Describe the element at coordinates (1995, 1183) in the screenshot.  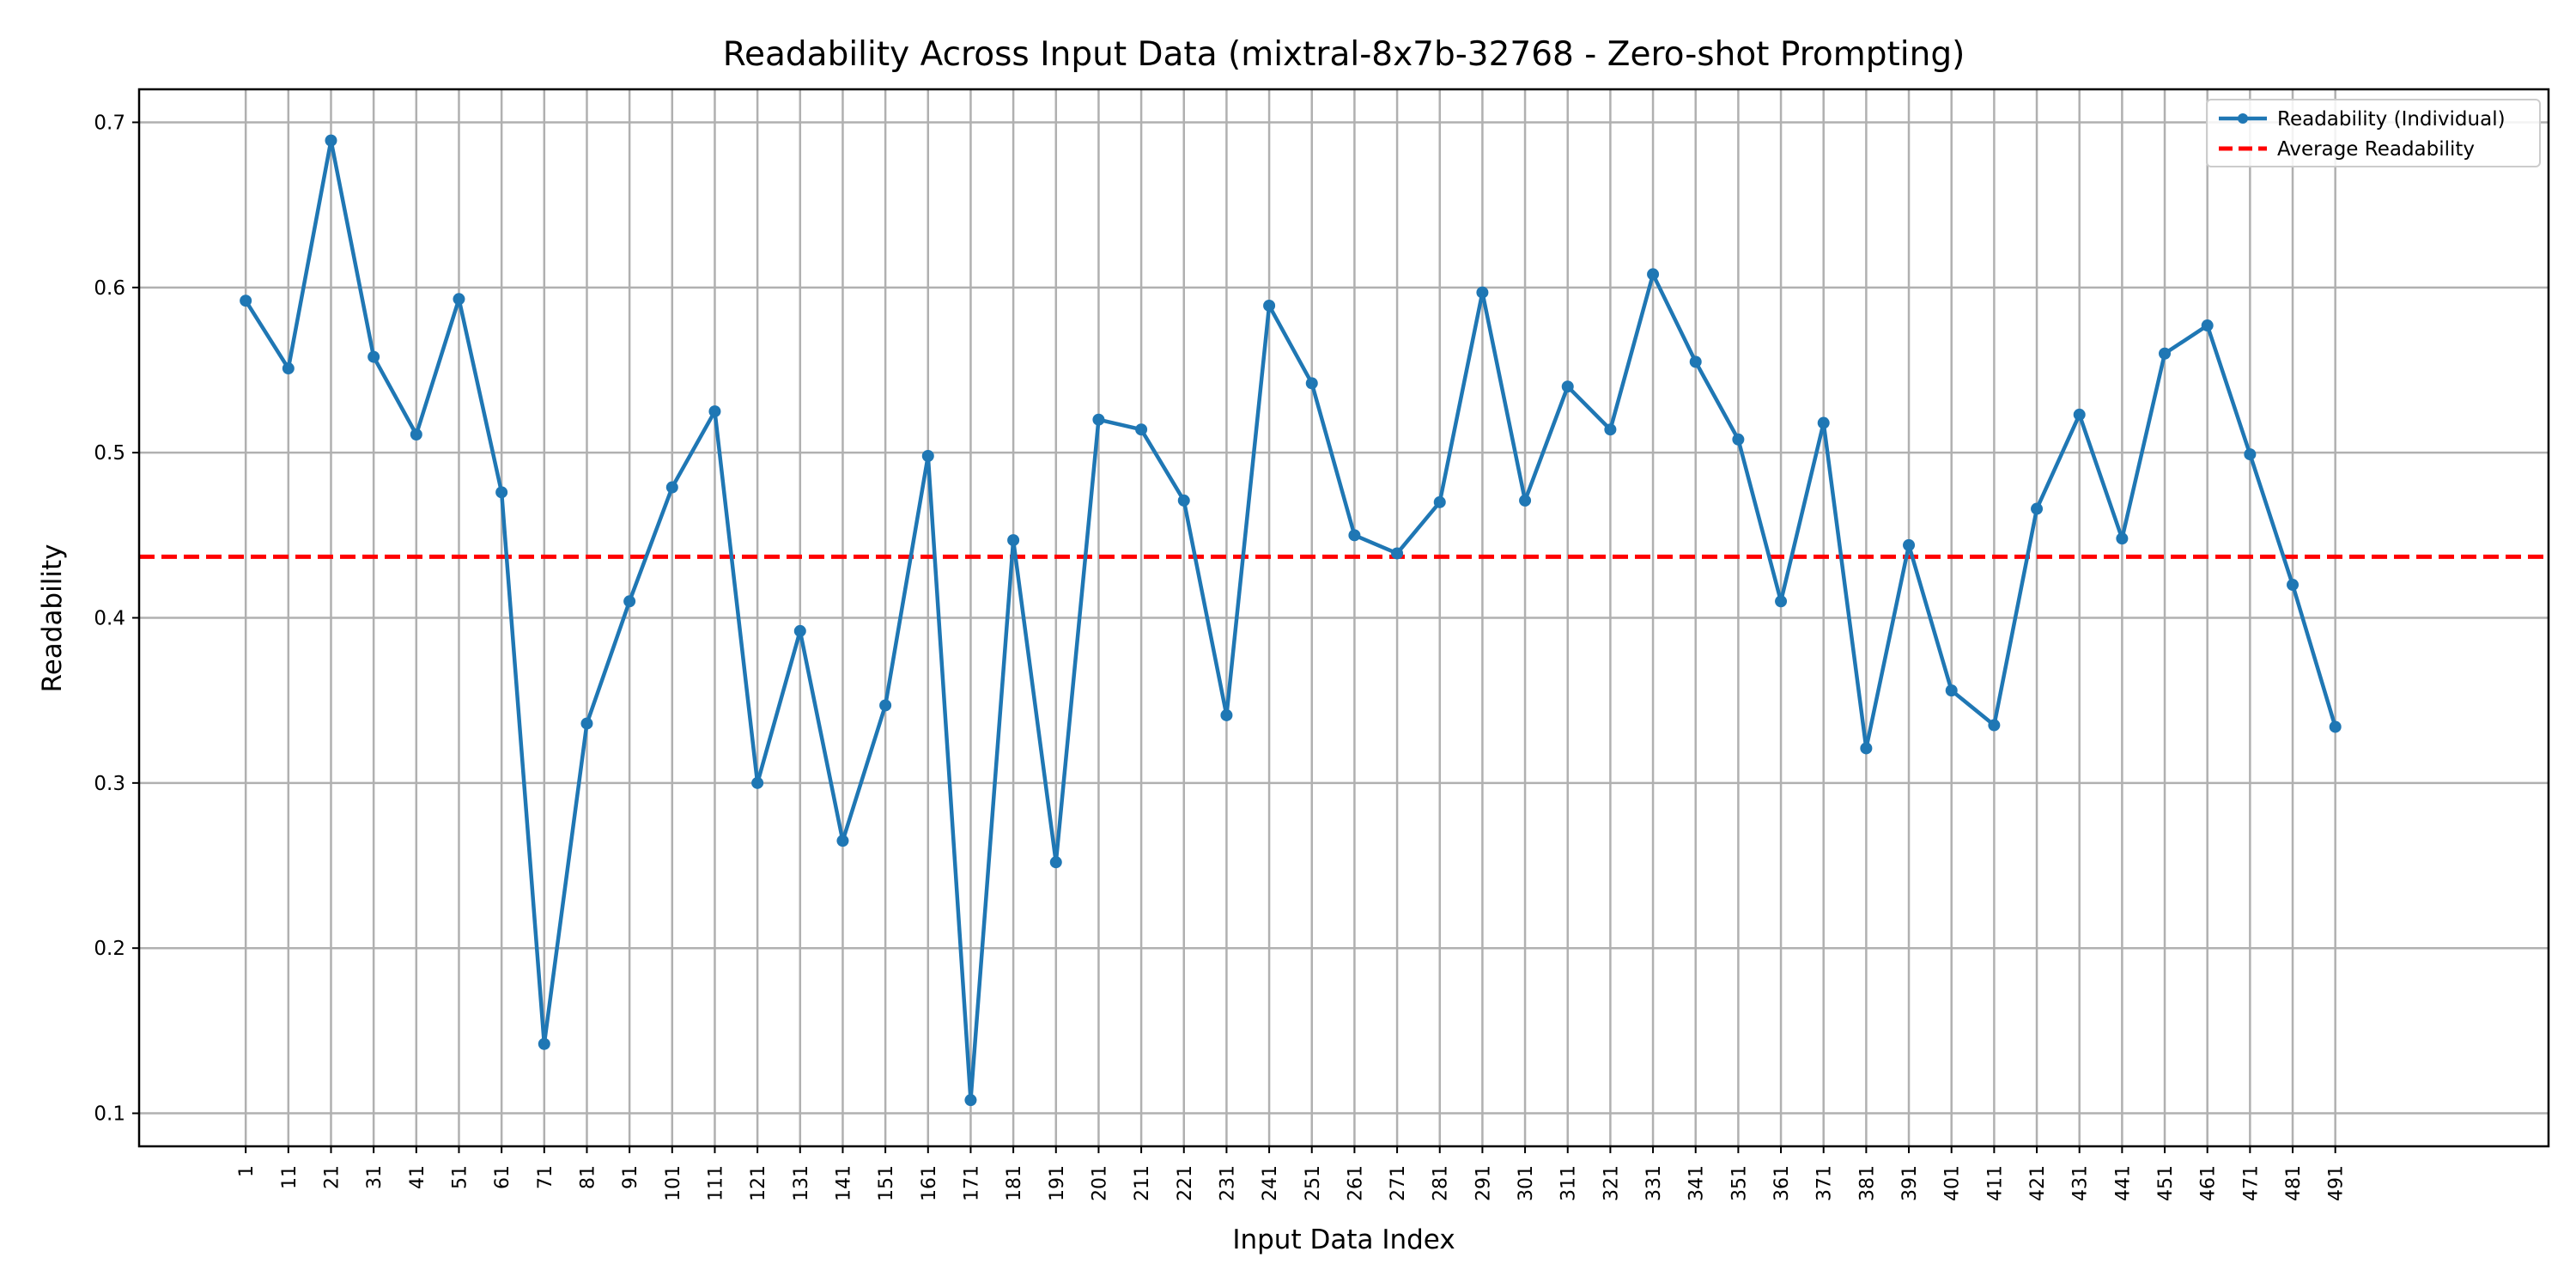
I see `x-tick-label: 411` at that location.